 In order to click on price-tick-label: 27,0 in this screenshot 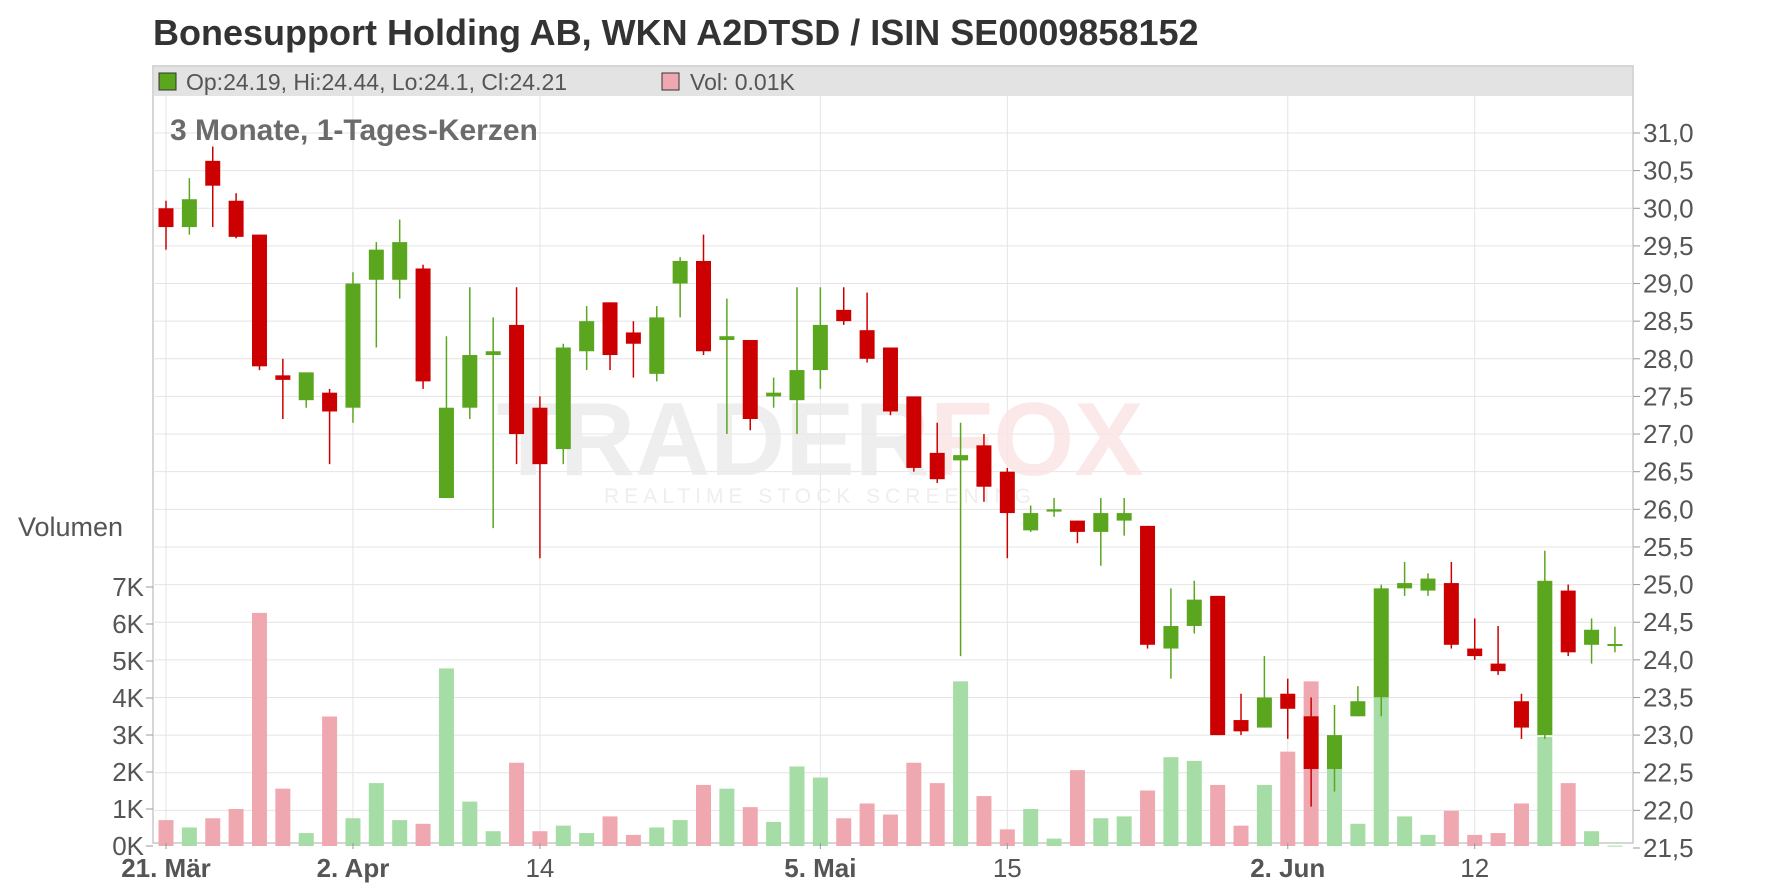, I will do `click(1668, 434)`.